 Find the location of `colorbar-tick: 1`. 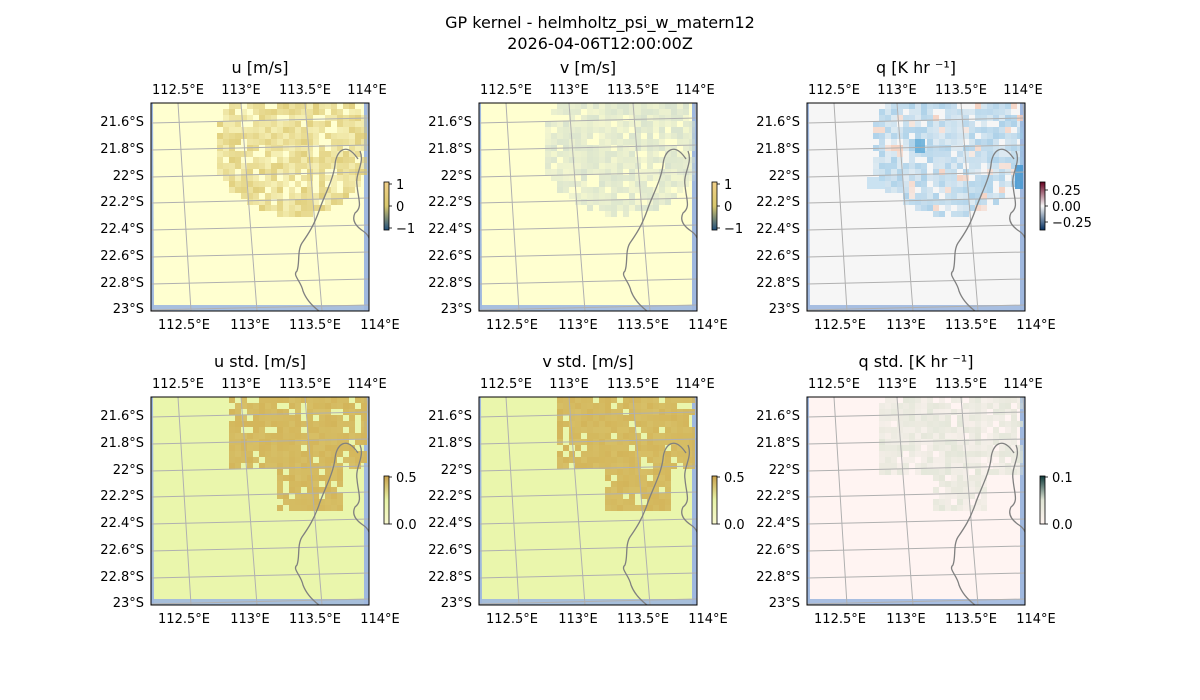

colorbar-tick: 1 is located at coordinates (400, 185).